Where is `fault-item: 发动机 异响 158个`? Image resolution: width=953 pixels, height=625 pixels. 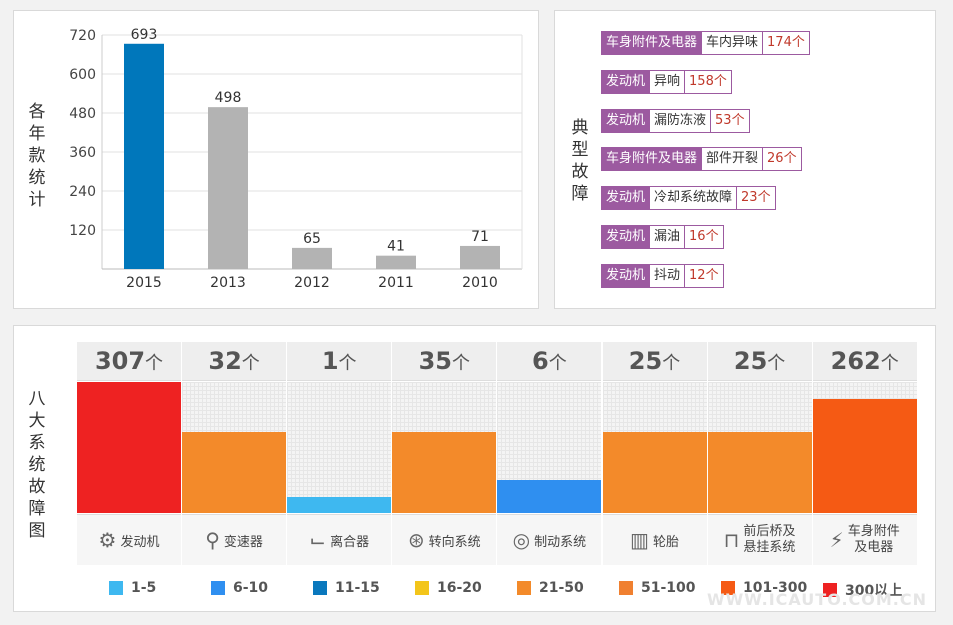
fault-item: 发动机 异响 158个 is located at coordinates (666, 81).